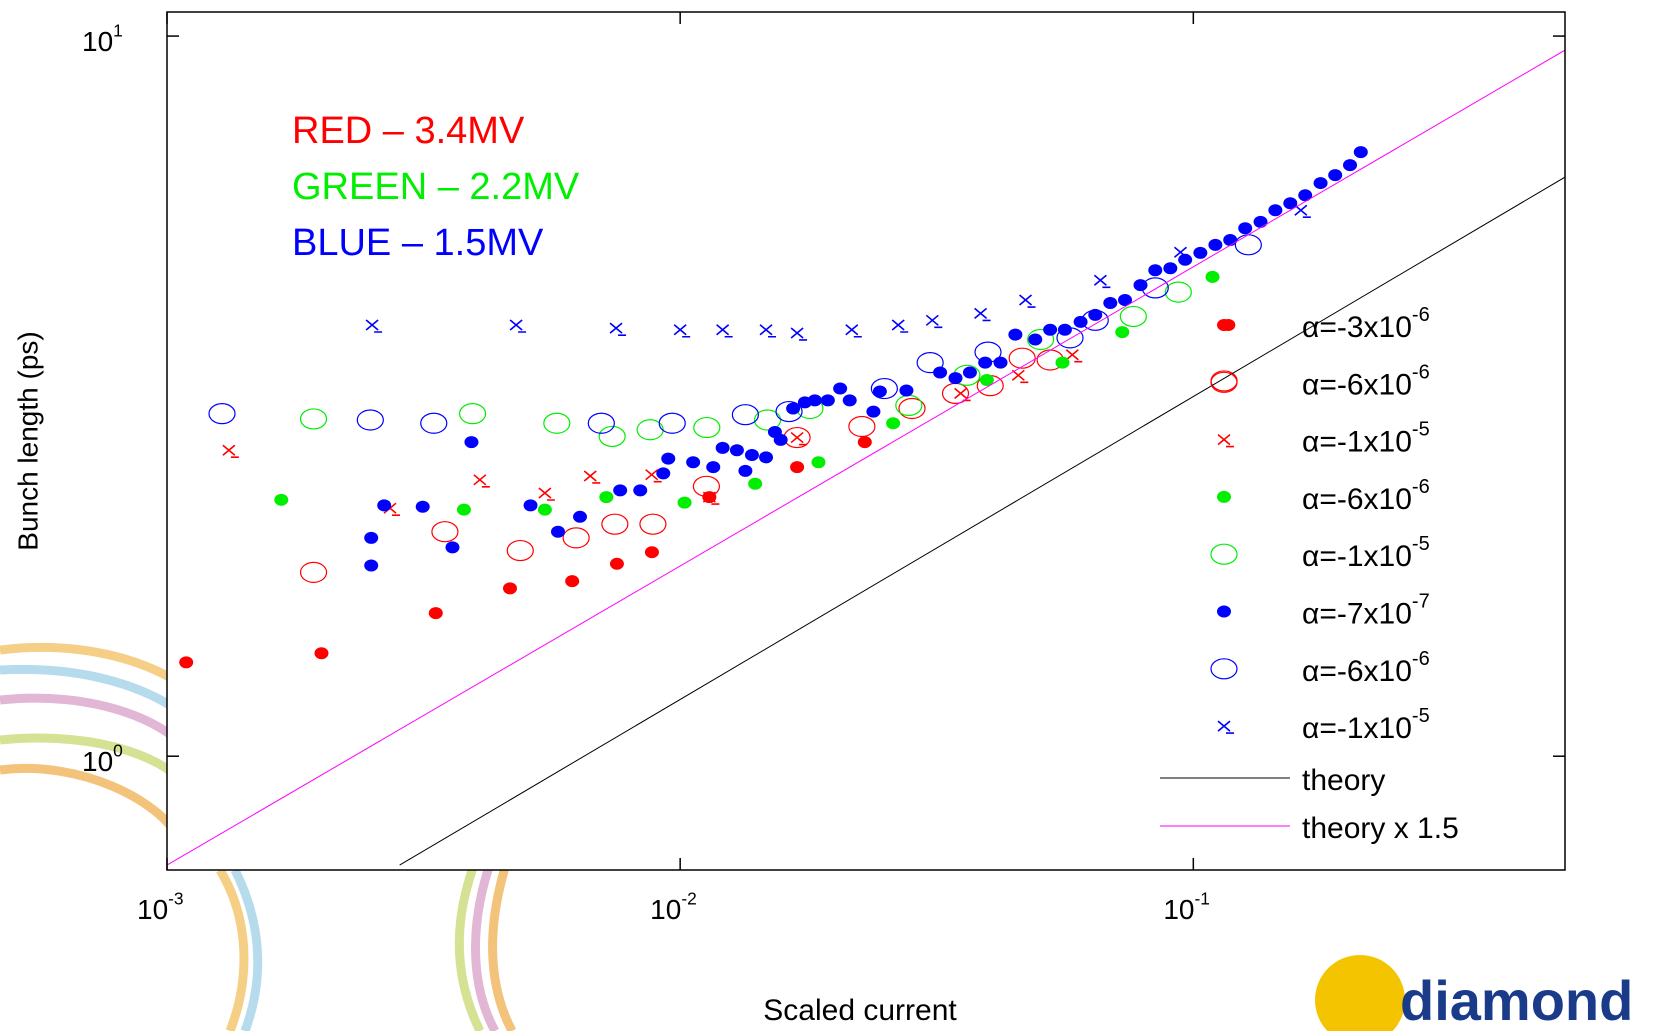 Image resolution: width=1668 pixels, height=1031 pixels. What do you see at coordinates (1421, 602) in the screenshot?
I see `legend-label-exponent: -7` at bounding box center [1421, 602].